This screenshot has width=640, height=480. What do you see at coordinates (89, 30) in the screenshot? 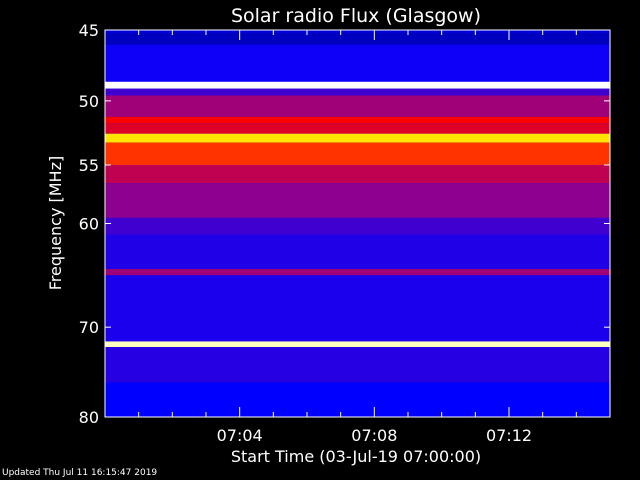
I see `y-tick-label-45: 45` at bounding box center [89, 30].